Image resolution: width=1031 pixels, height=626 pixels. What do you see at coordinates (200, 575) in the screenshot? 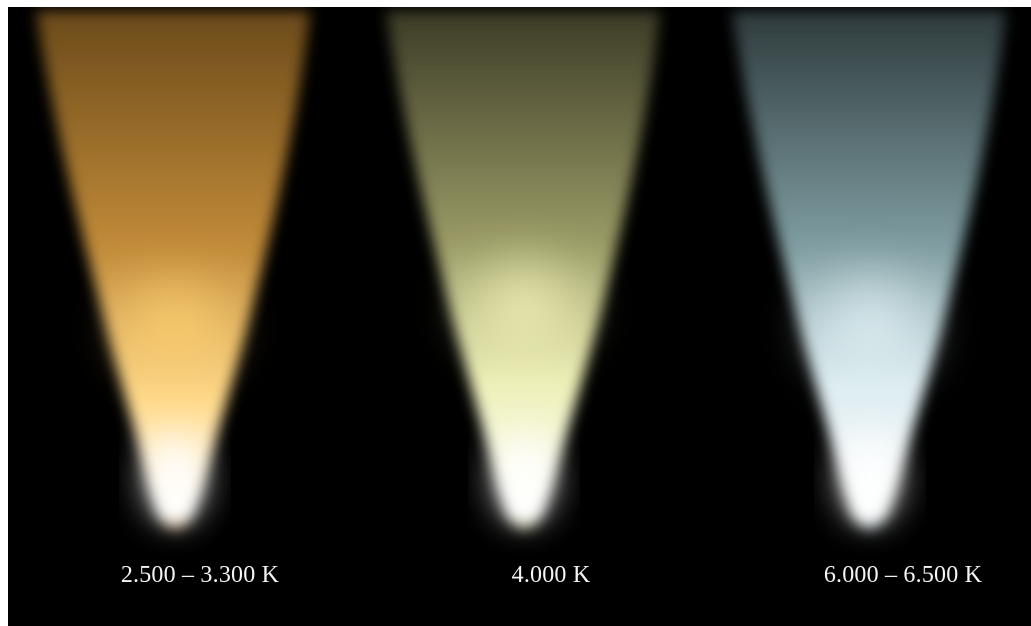
I see `color-temperature-label-warm: 2.500 – 3.300 K` at bounding box center [200, 575].